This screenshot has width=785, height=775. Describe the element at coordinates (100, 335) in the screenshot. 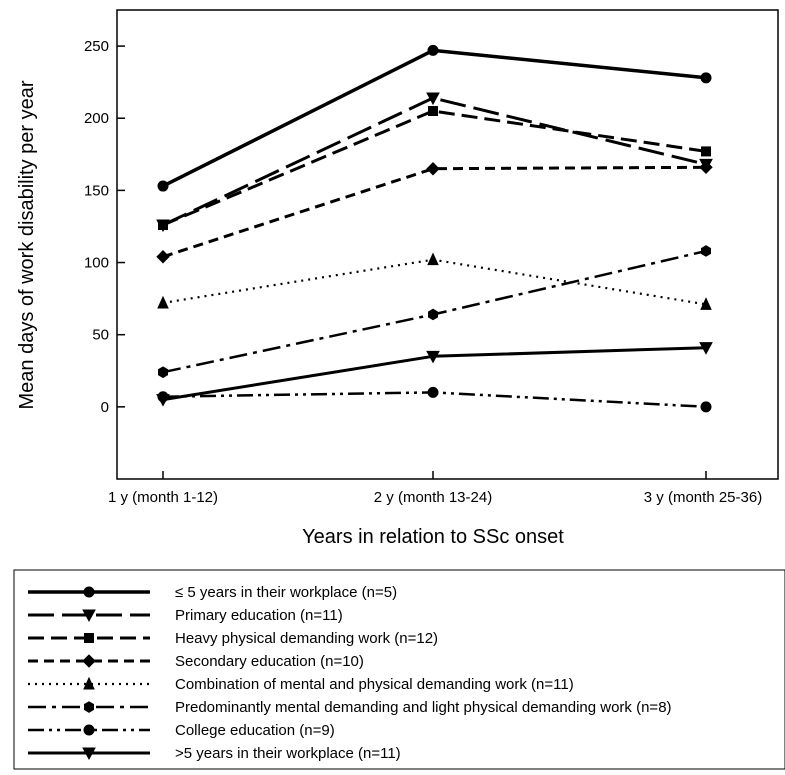

I see `y-tick-label: 50` at that location.